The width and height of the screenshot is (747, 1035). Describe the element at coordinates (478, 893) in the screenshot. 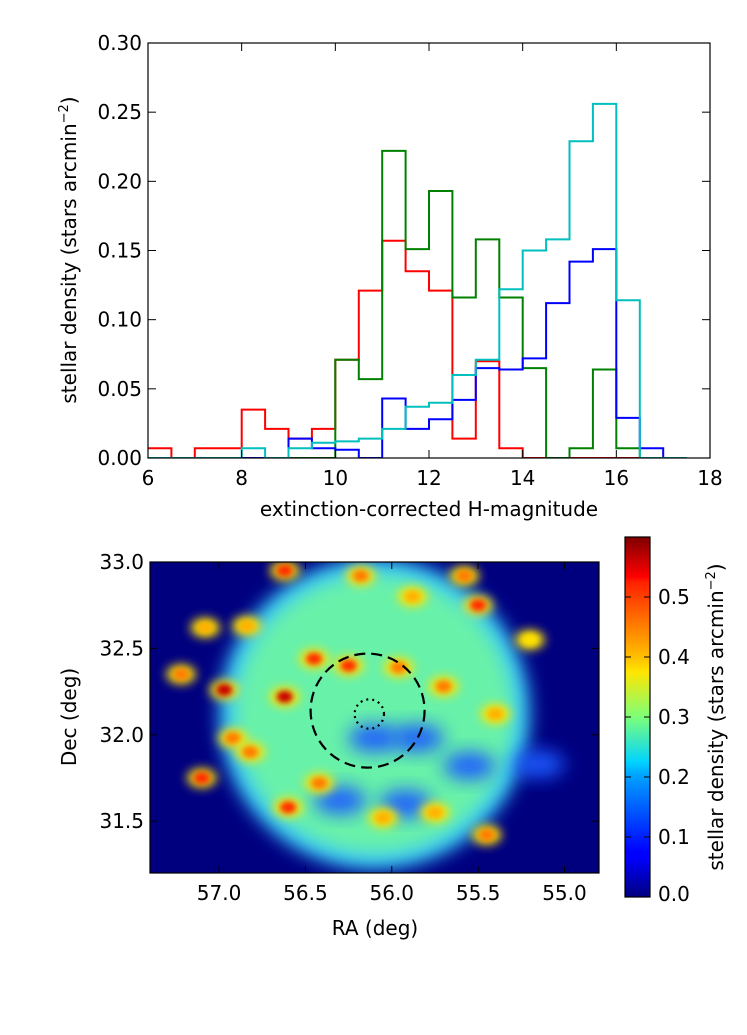

I see `map-x-tick-label: 55.5` at that location.